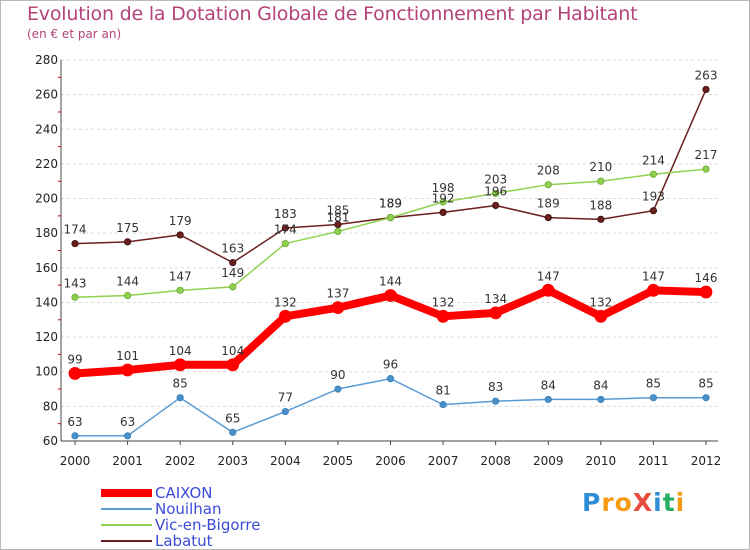 The image size is (750, 550). What do you see at coordinates (442, 391) in the screenshot?
I see `data-label: 81` at bounding box center [442, 391].